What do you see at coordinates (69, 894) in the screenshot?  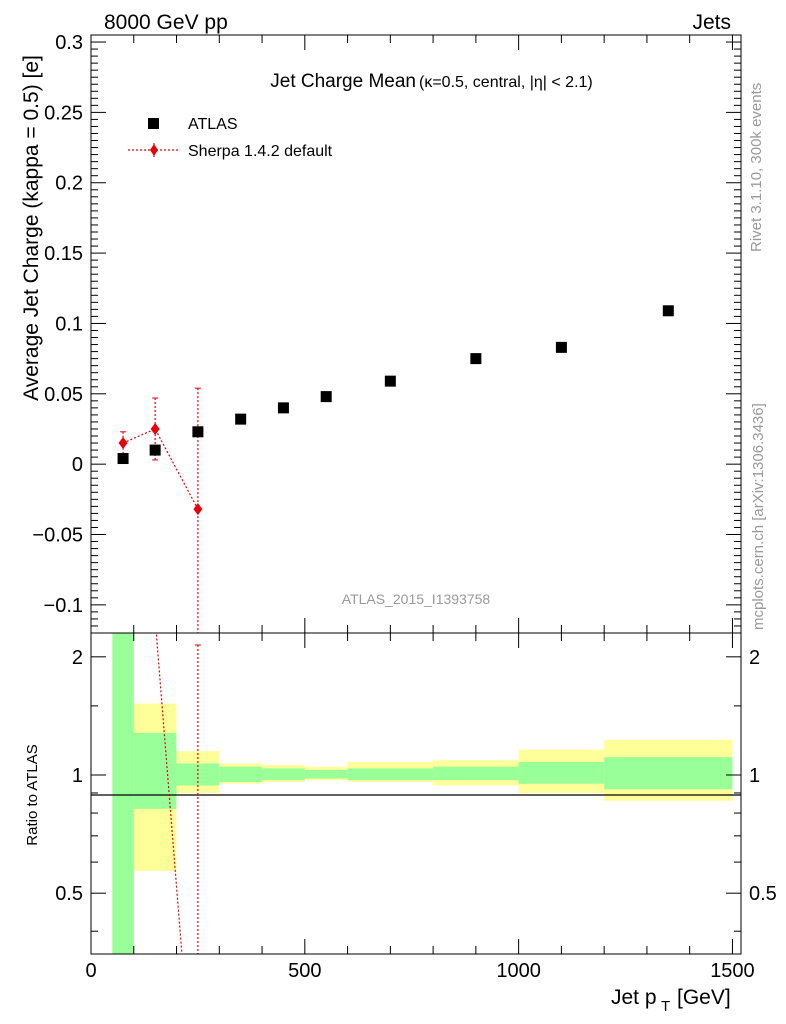 I see `ratio-y-tick-label: 0.5` at bounding box center [69, 894].